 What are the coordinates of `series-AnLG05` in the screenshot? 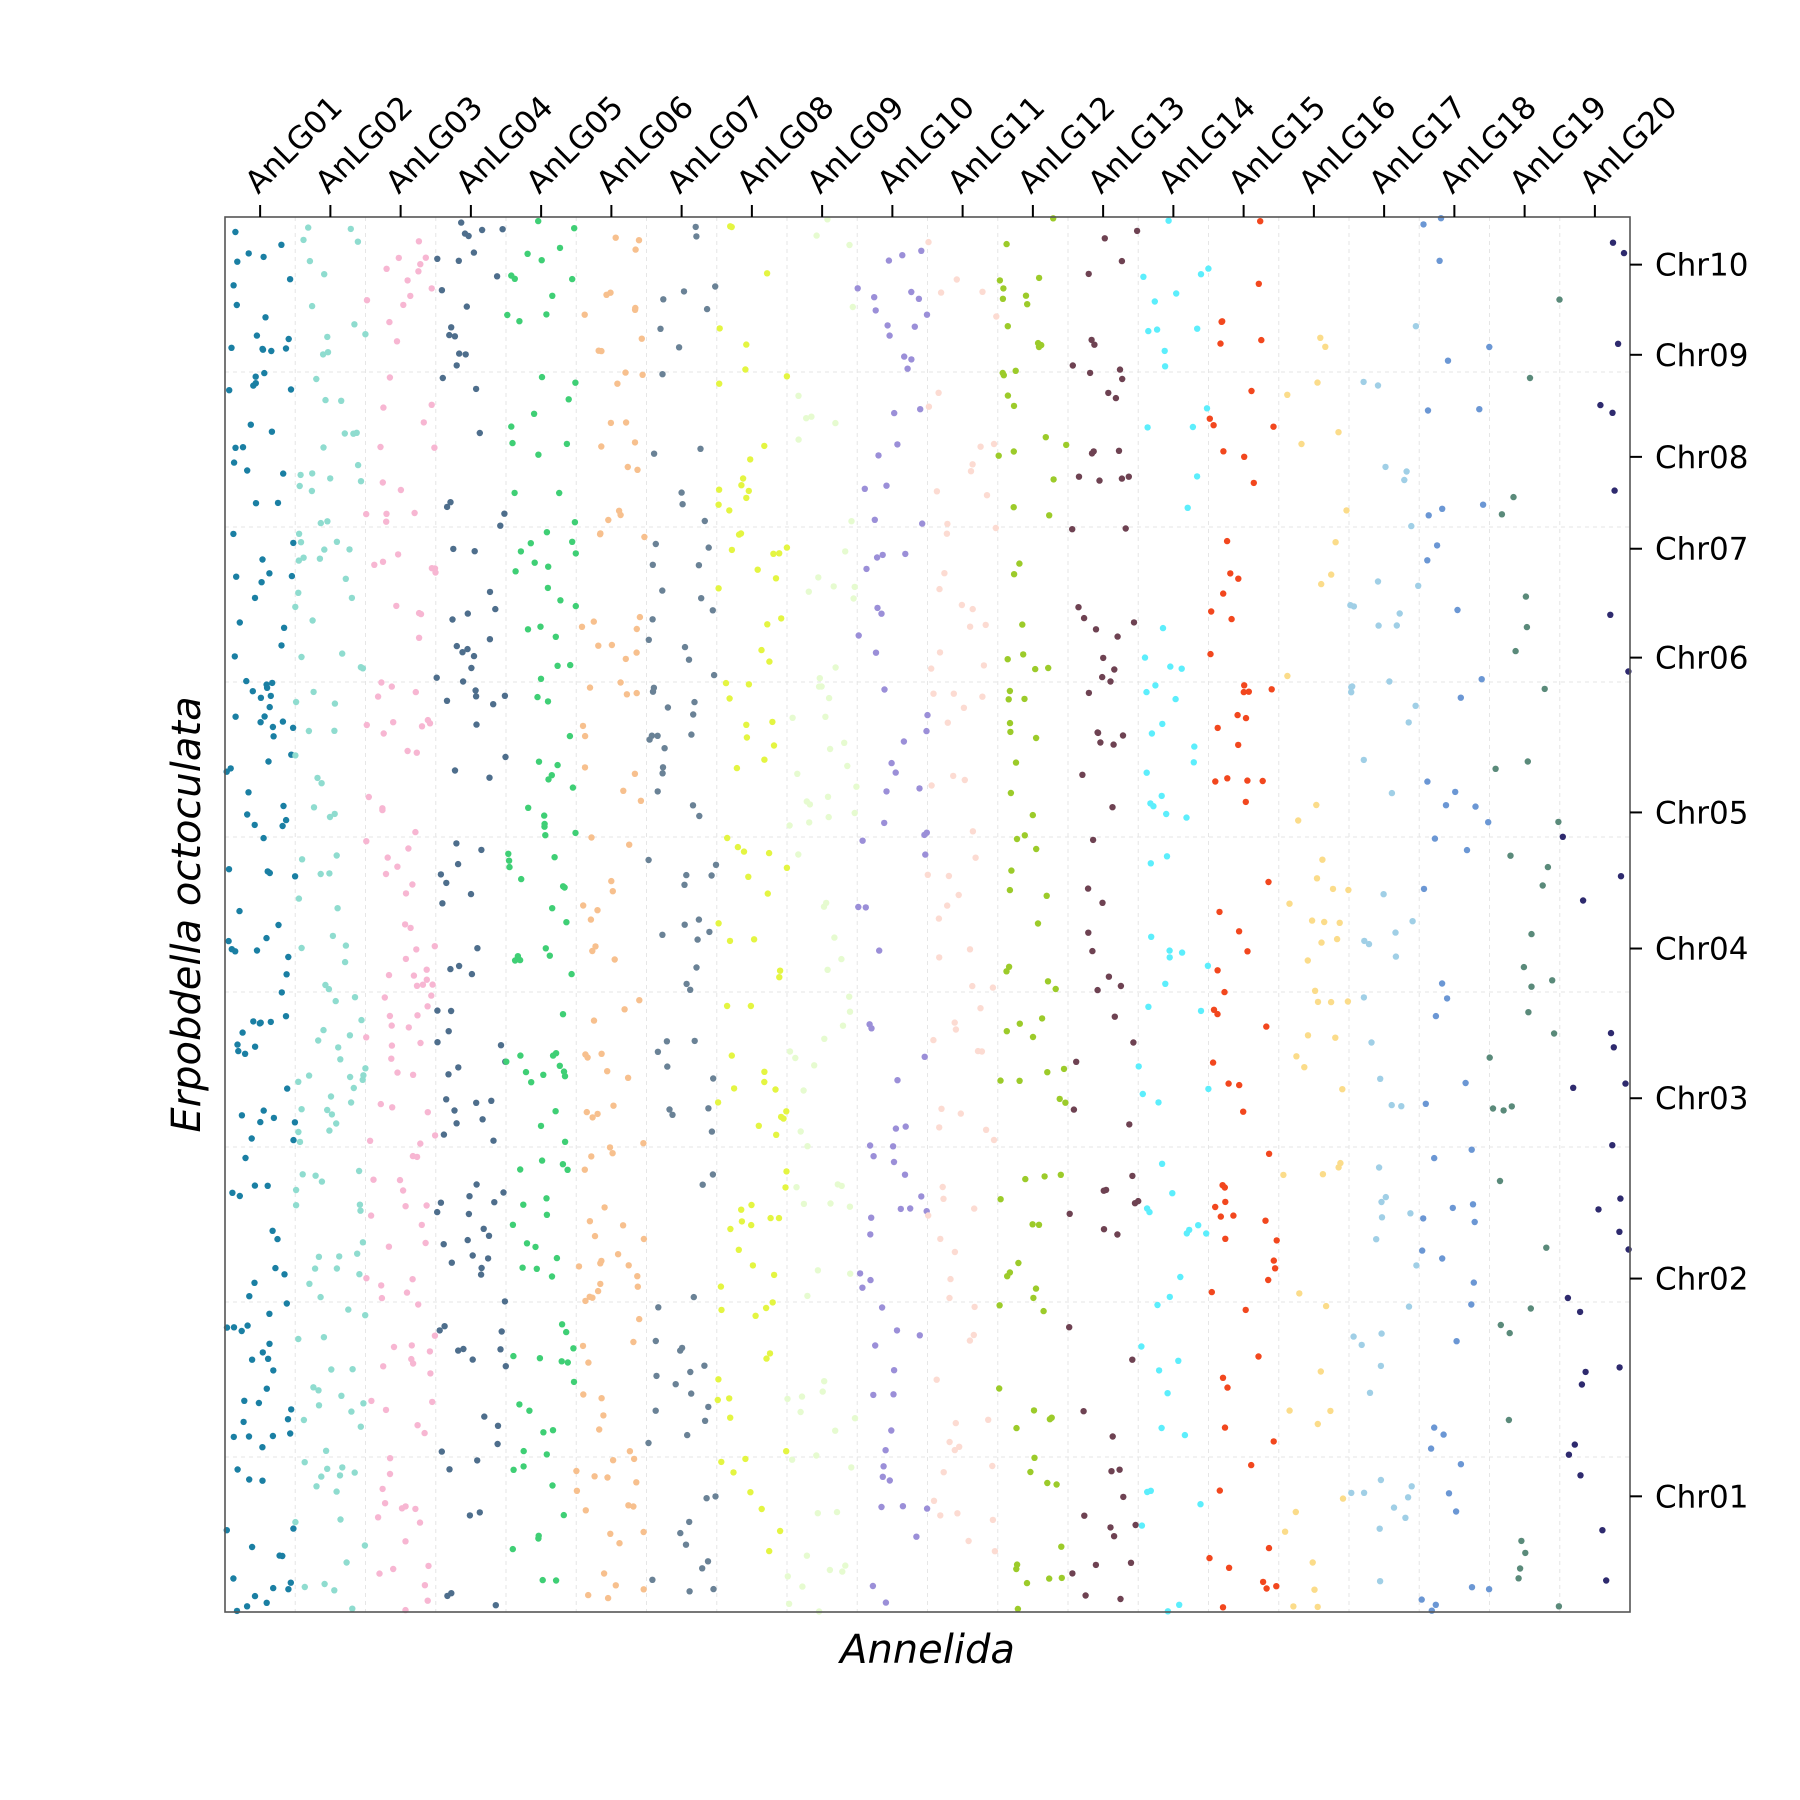 It's located at (541, 900).